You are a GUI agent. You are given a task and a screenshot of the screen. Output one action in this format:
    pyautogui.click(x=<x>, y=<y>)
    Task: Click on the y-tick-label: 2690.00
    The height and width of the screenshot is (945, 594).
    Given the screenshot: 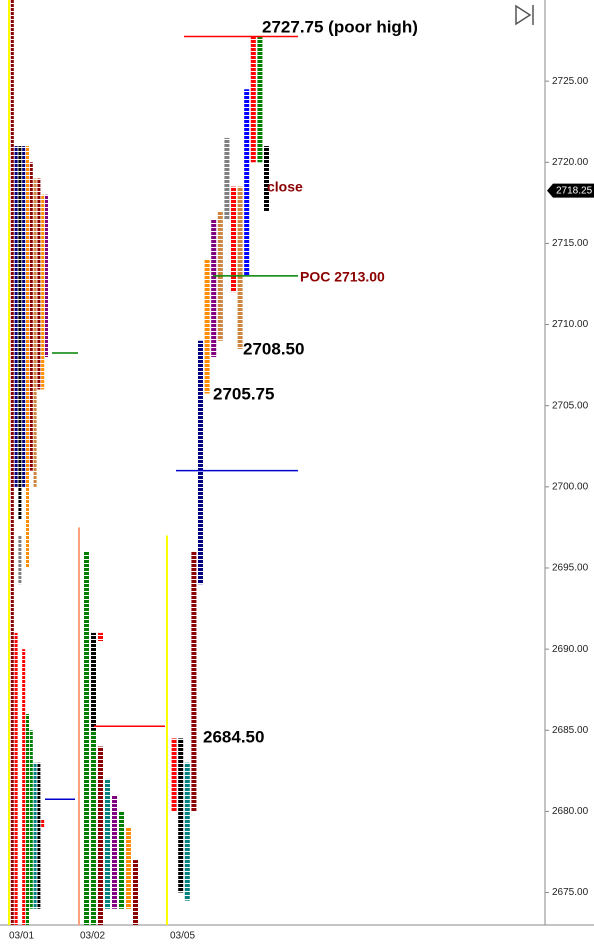 What is the action you would take?
    pyautogui.click(x=570, y=649)
    